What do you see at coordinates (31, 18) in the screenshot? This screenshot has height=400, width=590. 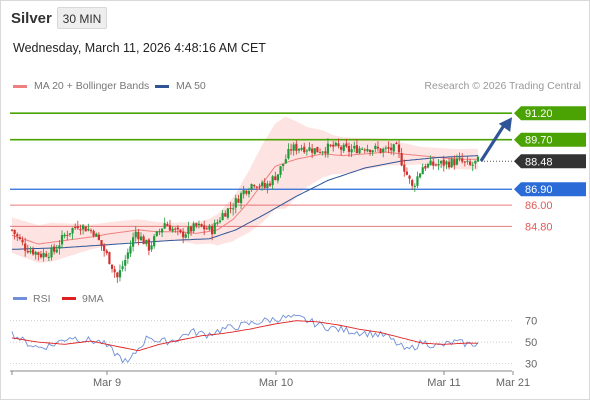 I see `instrument-name: Silver` at bounding box center [31, 18].